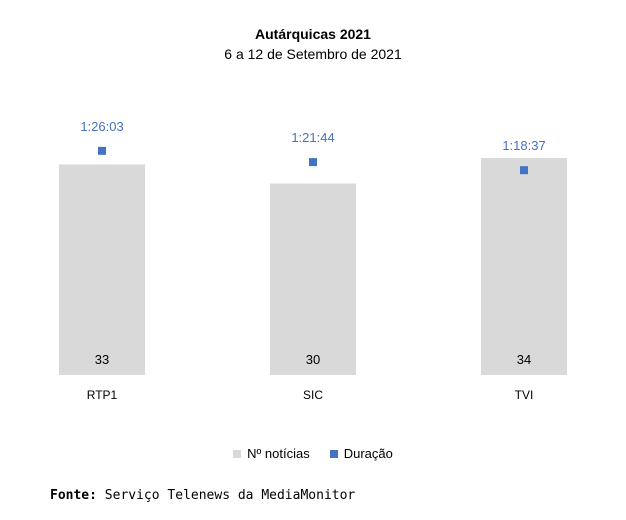 This screenshot has width=626, height=520. I want to click on legend-item-duracao: Duração, so click(361, 453).